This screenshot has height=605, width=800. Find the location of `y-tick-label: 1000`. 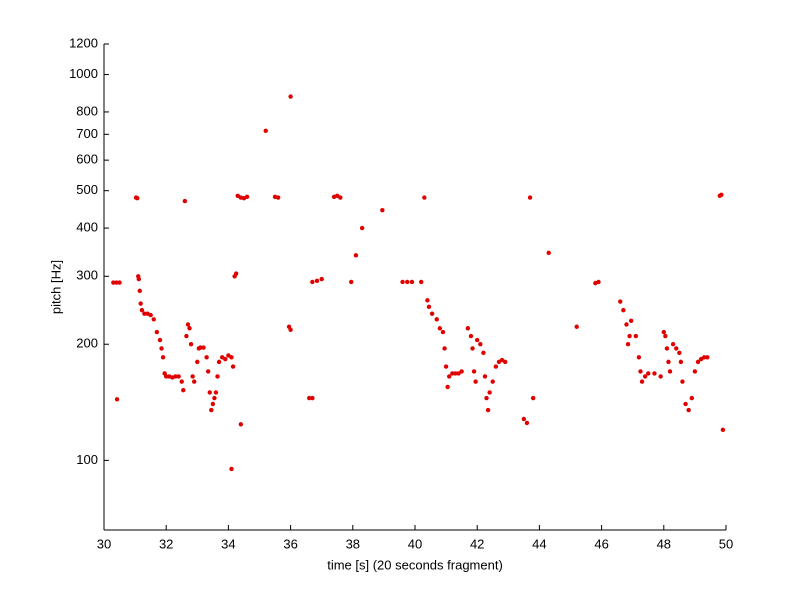

y-tick-label: 1000 is located at coordinates (83, 73).